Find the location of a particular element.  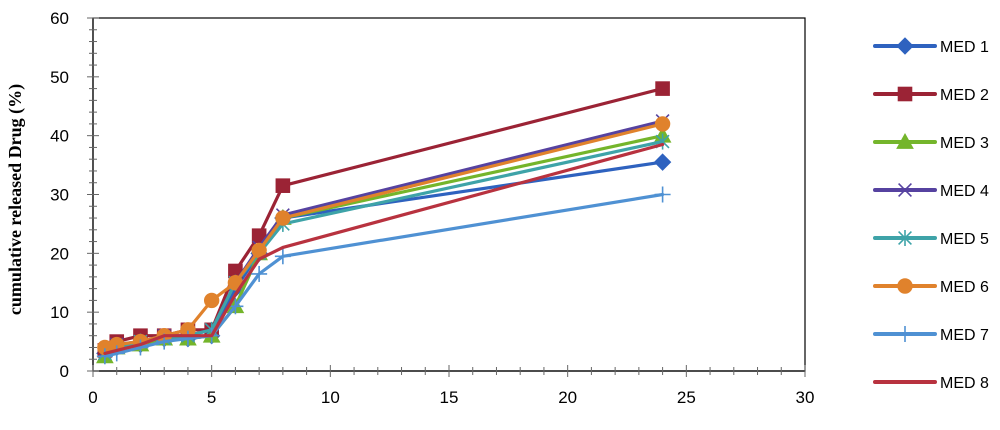

legend: MED 1 MED 2 MED 3 MED 4 MED 5 MED 6 MED 7 MED 8 is located at coordinates (931, 214).